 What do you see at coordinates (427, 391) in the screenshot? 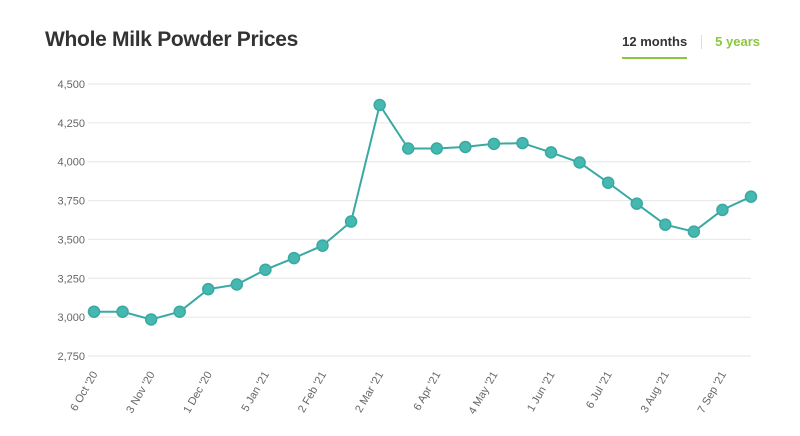
I see `x-tick-label: 6 Apr '21` at bounding box center [427, 391].